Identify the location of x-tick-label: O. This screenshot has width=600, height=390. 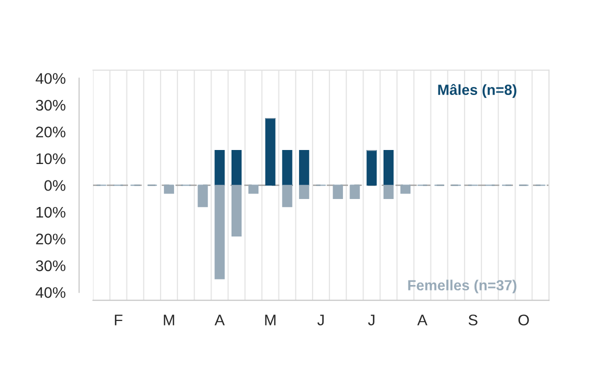
(523, 320).